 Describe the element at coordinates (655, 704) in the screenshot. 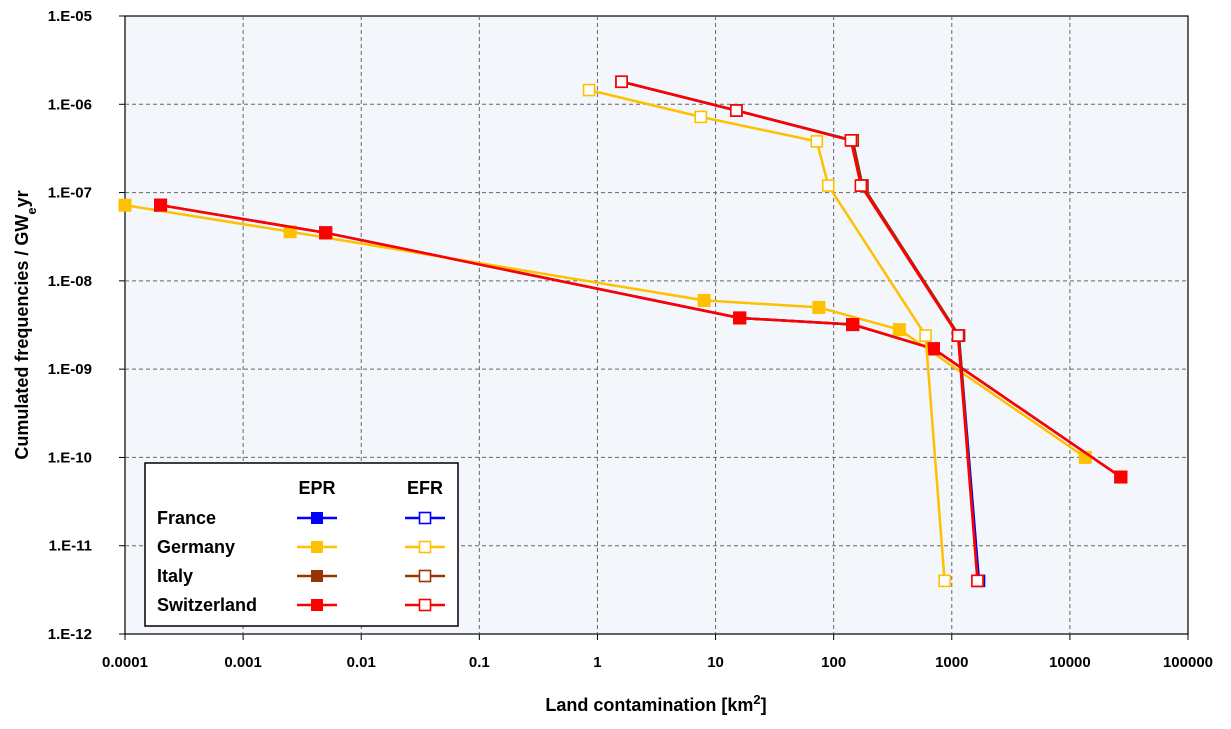

I see `x-axis-title: Land contamination [km2]` at that location.